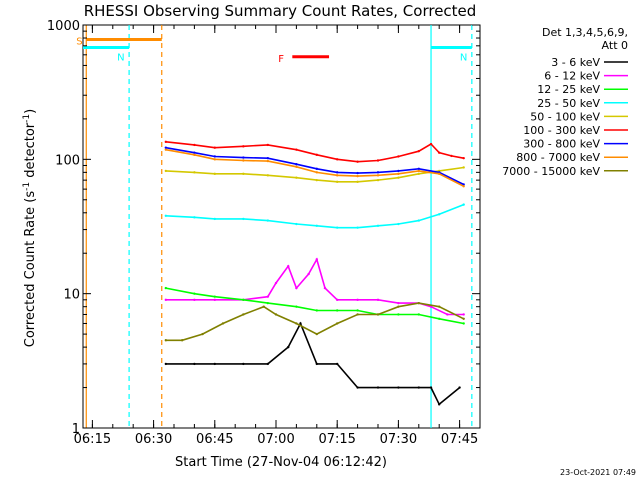 Image resolution: width=640 pixels, height=480 pixels. What do you see at coordinates (561, 144) in the screenshot?
I see `legend-entry-label: 300 - 800 keV` at bounding box center [561, 144].